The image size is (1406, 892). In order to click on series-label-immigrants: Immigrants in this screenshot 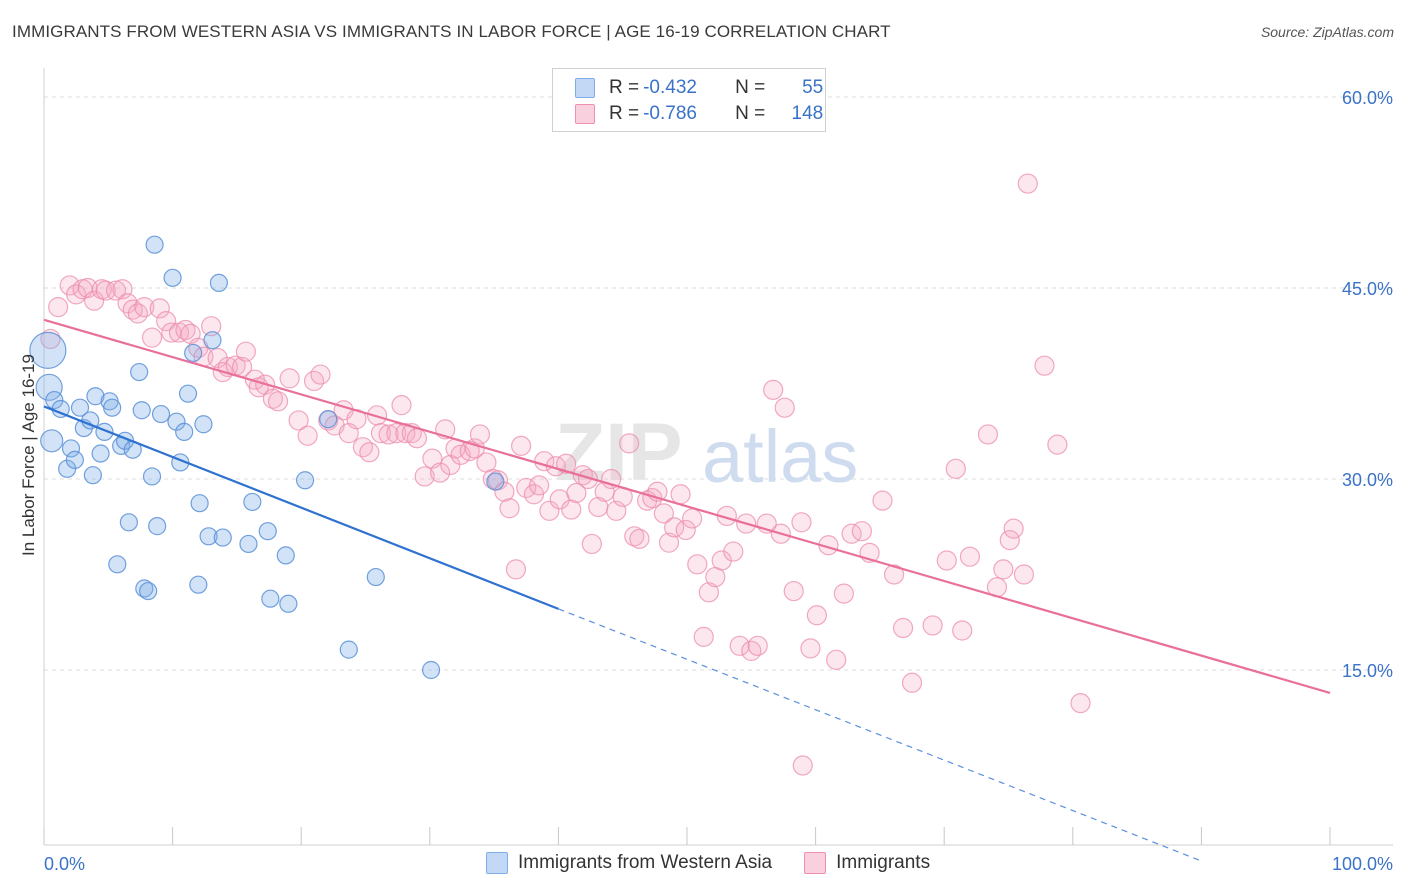, I will do `click(883, 862)`.